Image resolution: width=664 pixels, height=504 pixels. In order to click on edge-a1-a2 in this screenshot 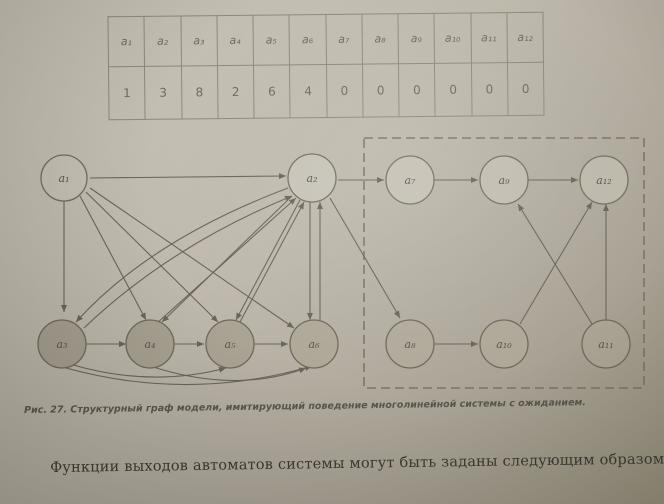, I will do `click(188, 176)`.